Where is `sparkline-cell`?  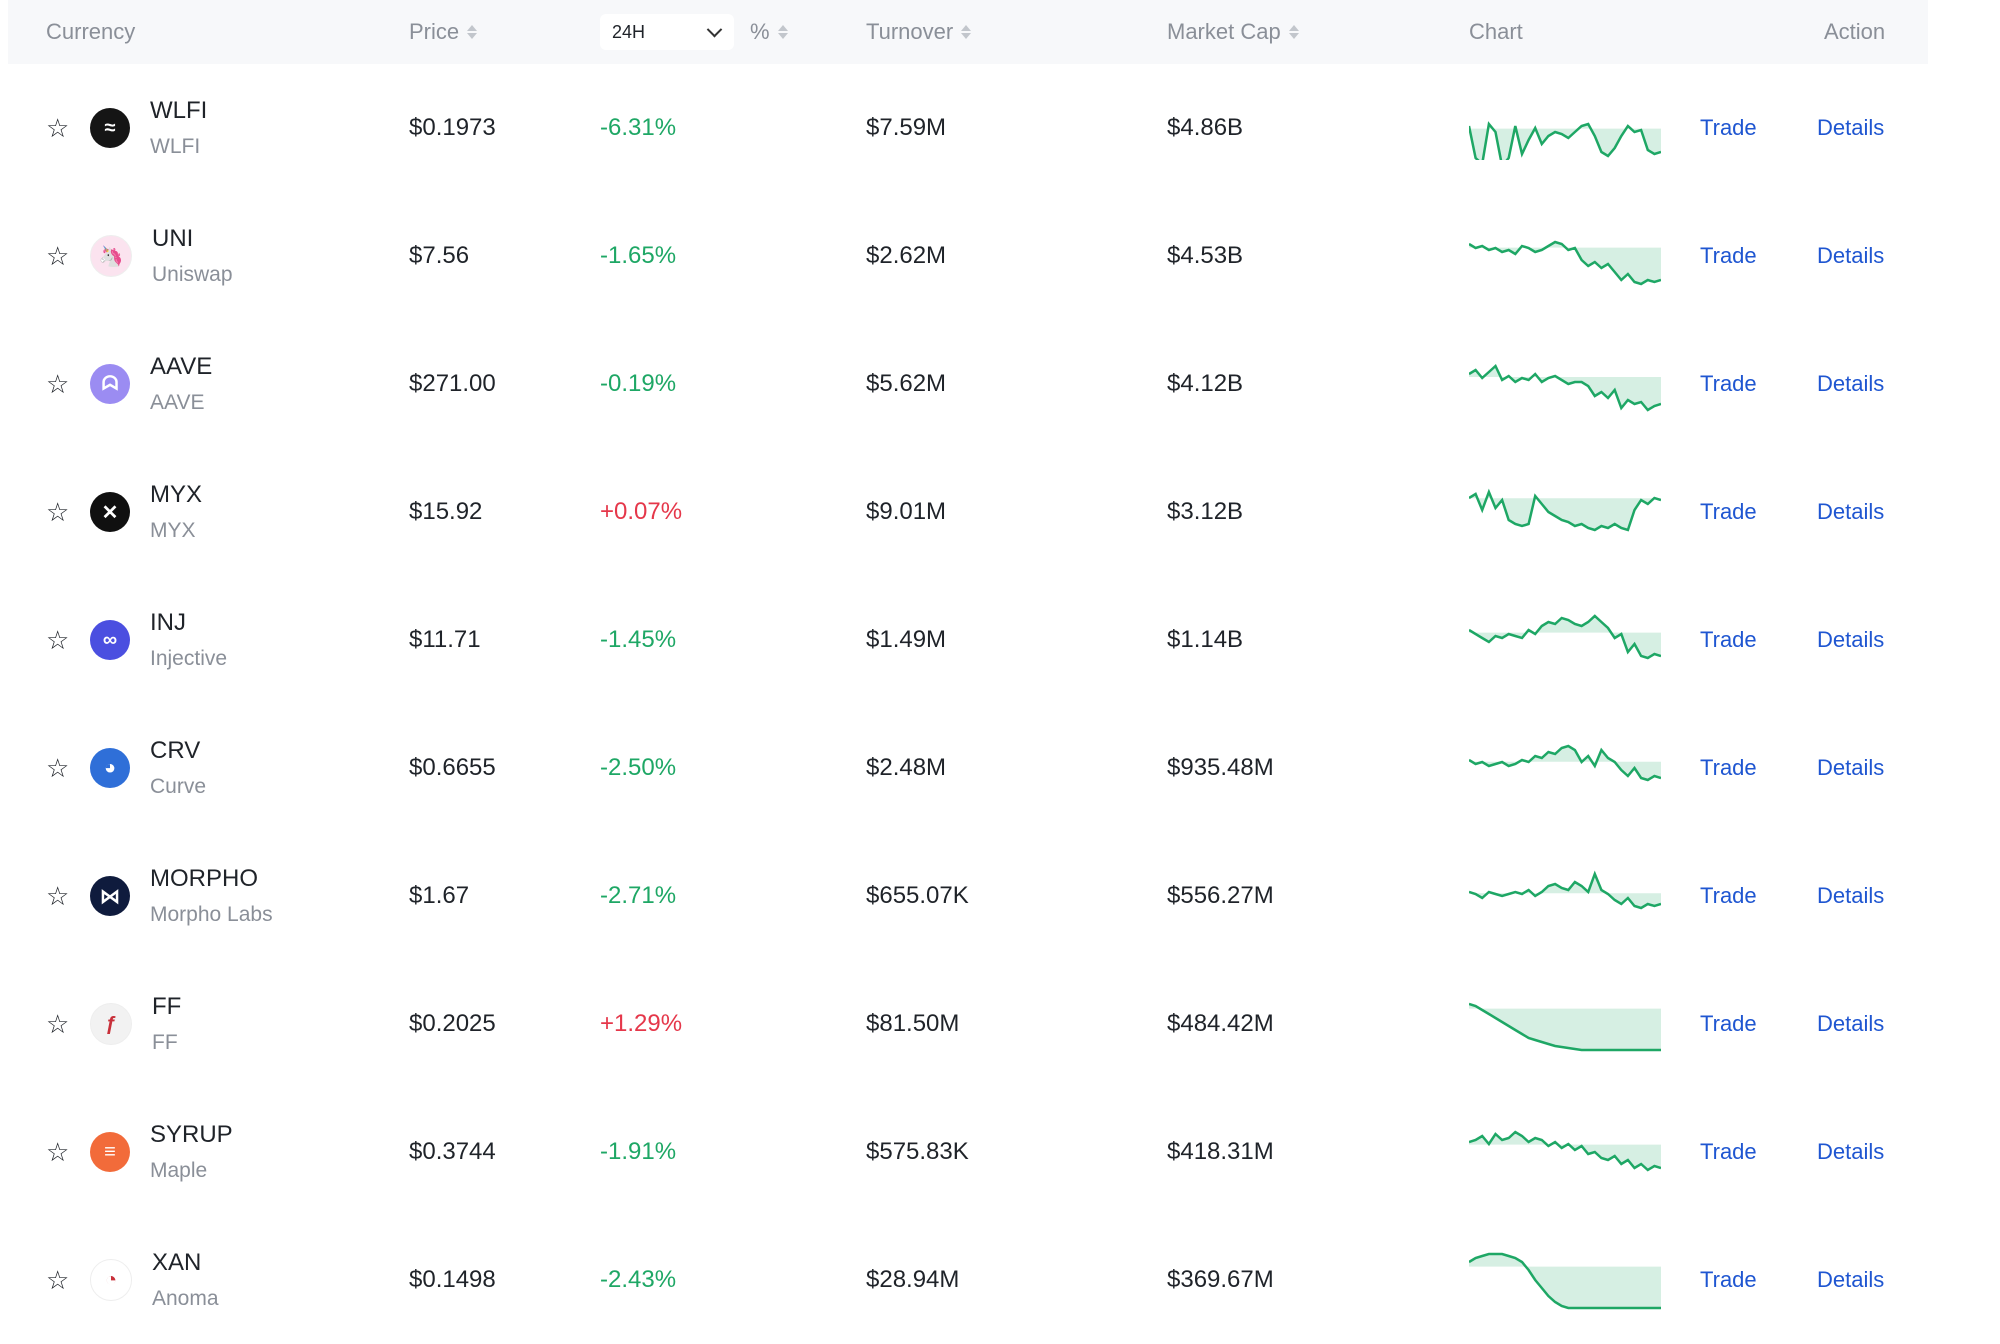
sparkline-cell is located at coordinates (1565, 896).